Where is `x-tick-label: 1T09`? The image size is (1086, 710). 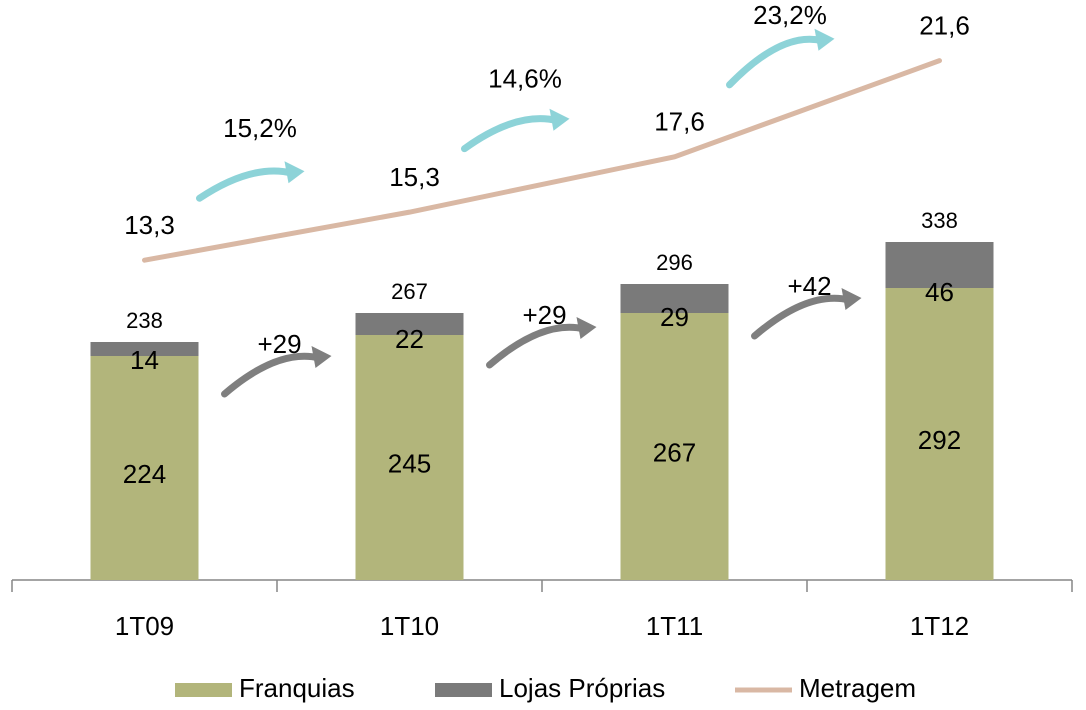
x-tick-label: 1T09 is located at coordinates (144, 626).